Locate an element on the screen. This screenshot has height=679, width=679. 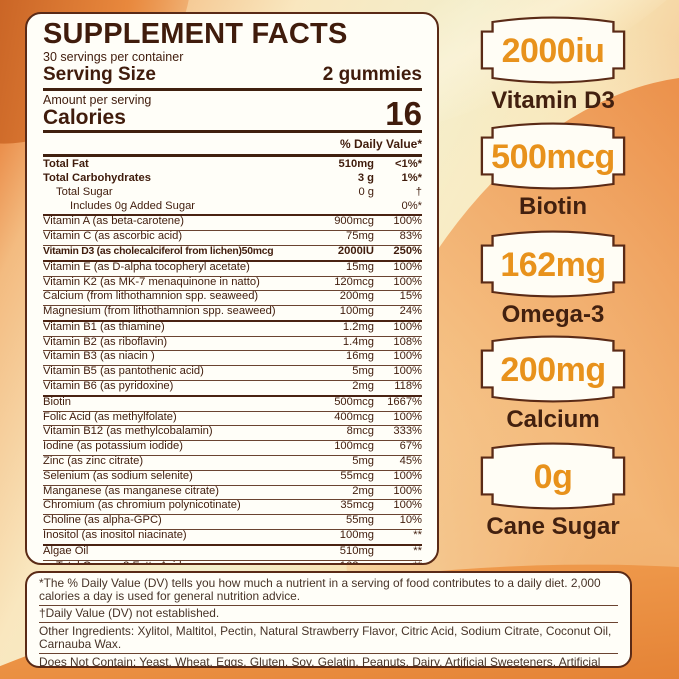
nutrient-amount: 510mg is located at coordinates (356, 550).